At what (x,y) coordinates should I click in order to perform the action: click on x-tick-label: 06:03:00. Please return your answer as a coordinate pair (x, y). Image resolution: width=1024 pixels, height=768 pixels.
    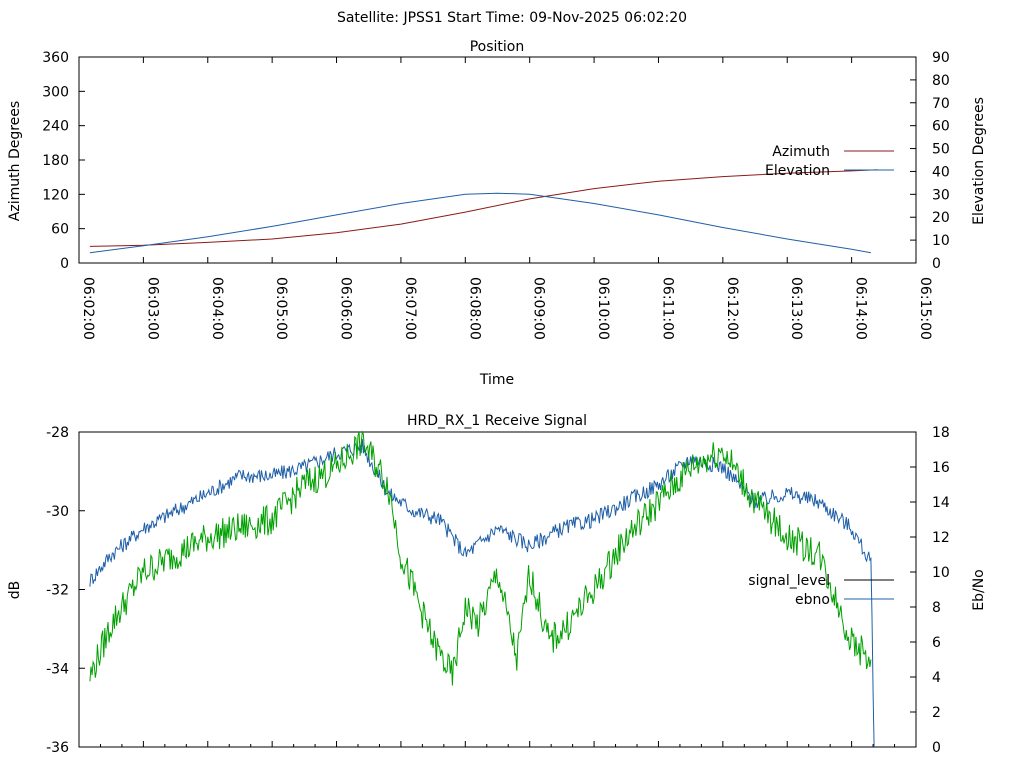
    Looking at the image, I should click on (152, 308).